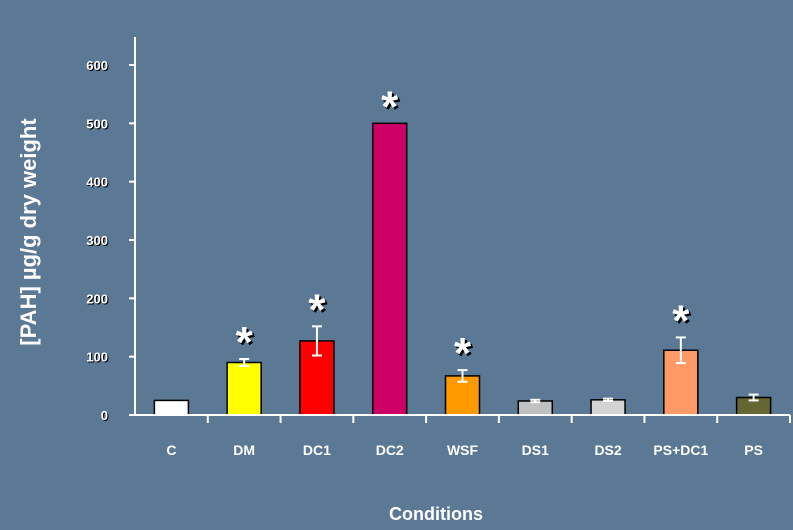 This screenshot has width=793, height=530. Describe the element at coordinates (753, 450) in the screenshot. I see `x-tick-label: PS` at that location.